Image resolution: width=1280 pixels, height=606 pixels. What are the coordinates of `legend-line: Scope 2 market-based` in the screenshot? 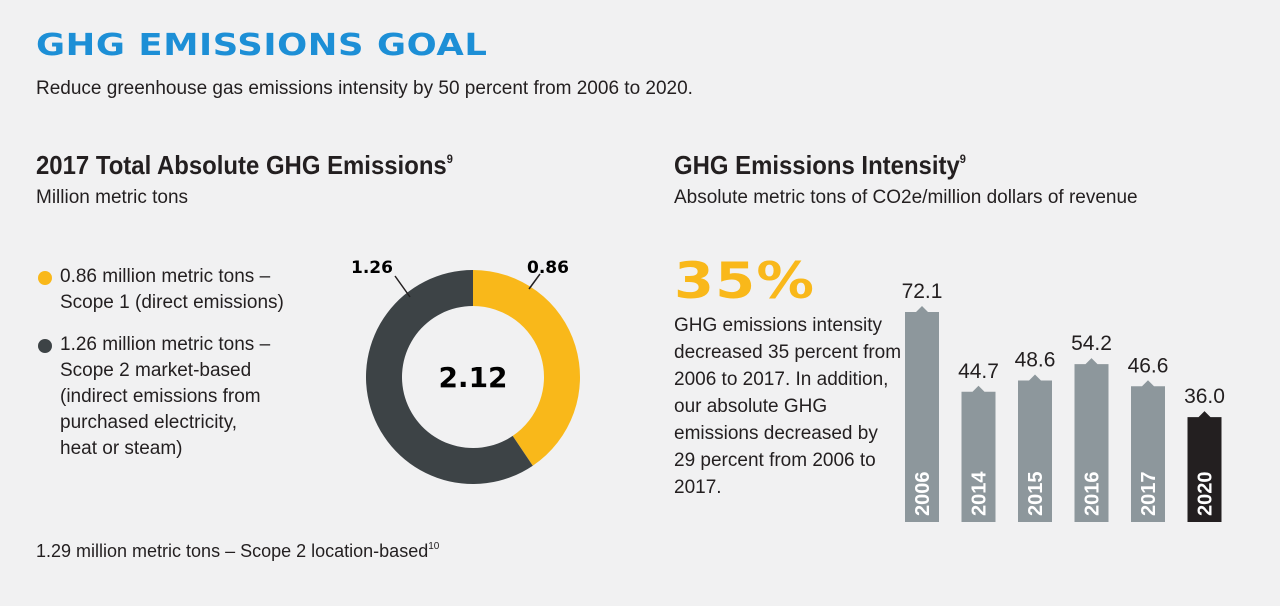 It's located at (156, 370).